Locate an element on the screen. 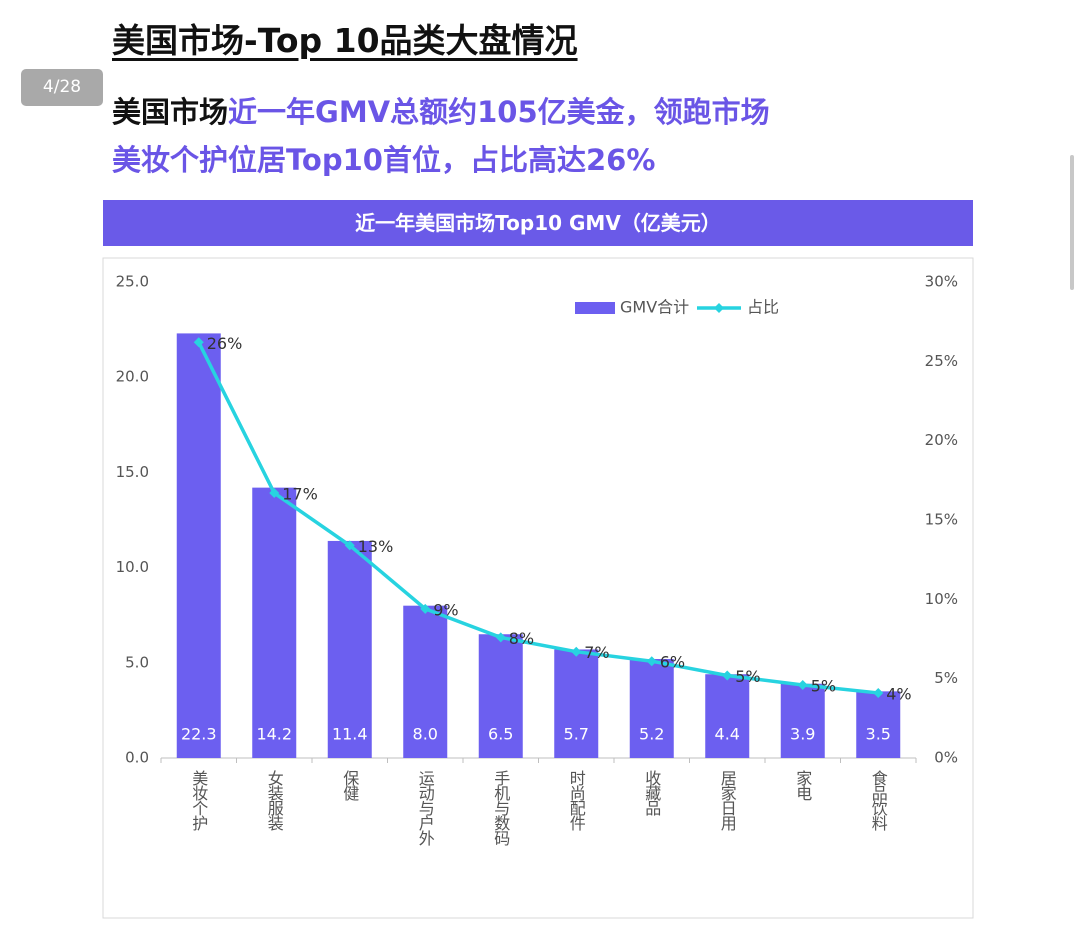  y-tick-label: 20.0 is located at coordinates (132, 377).